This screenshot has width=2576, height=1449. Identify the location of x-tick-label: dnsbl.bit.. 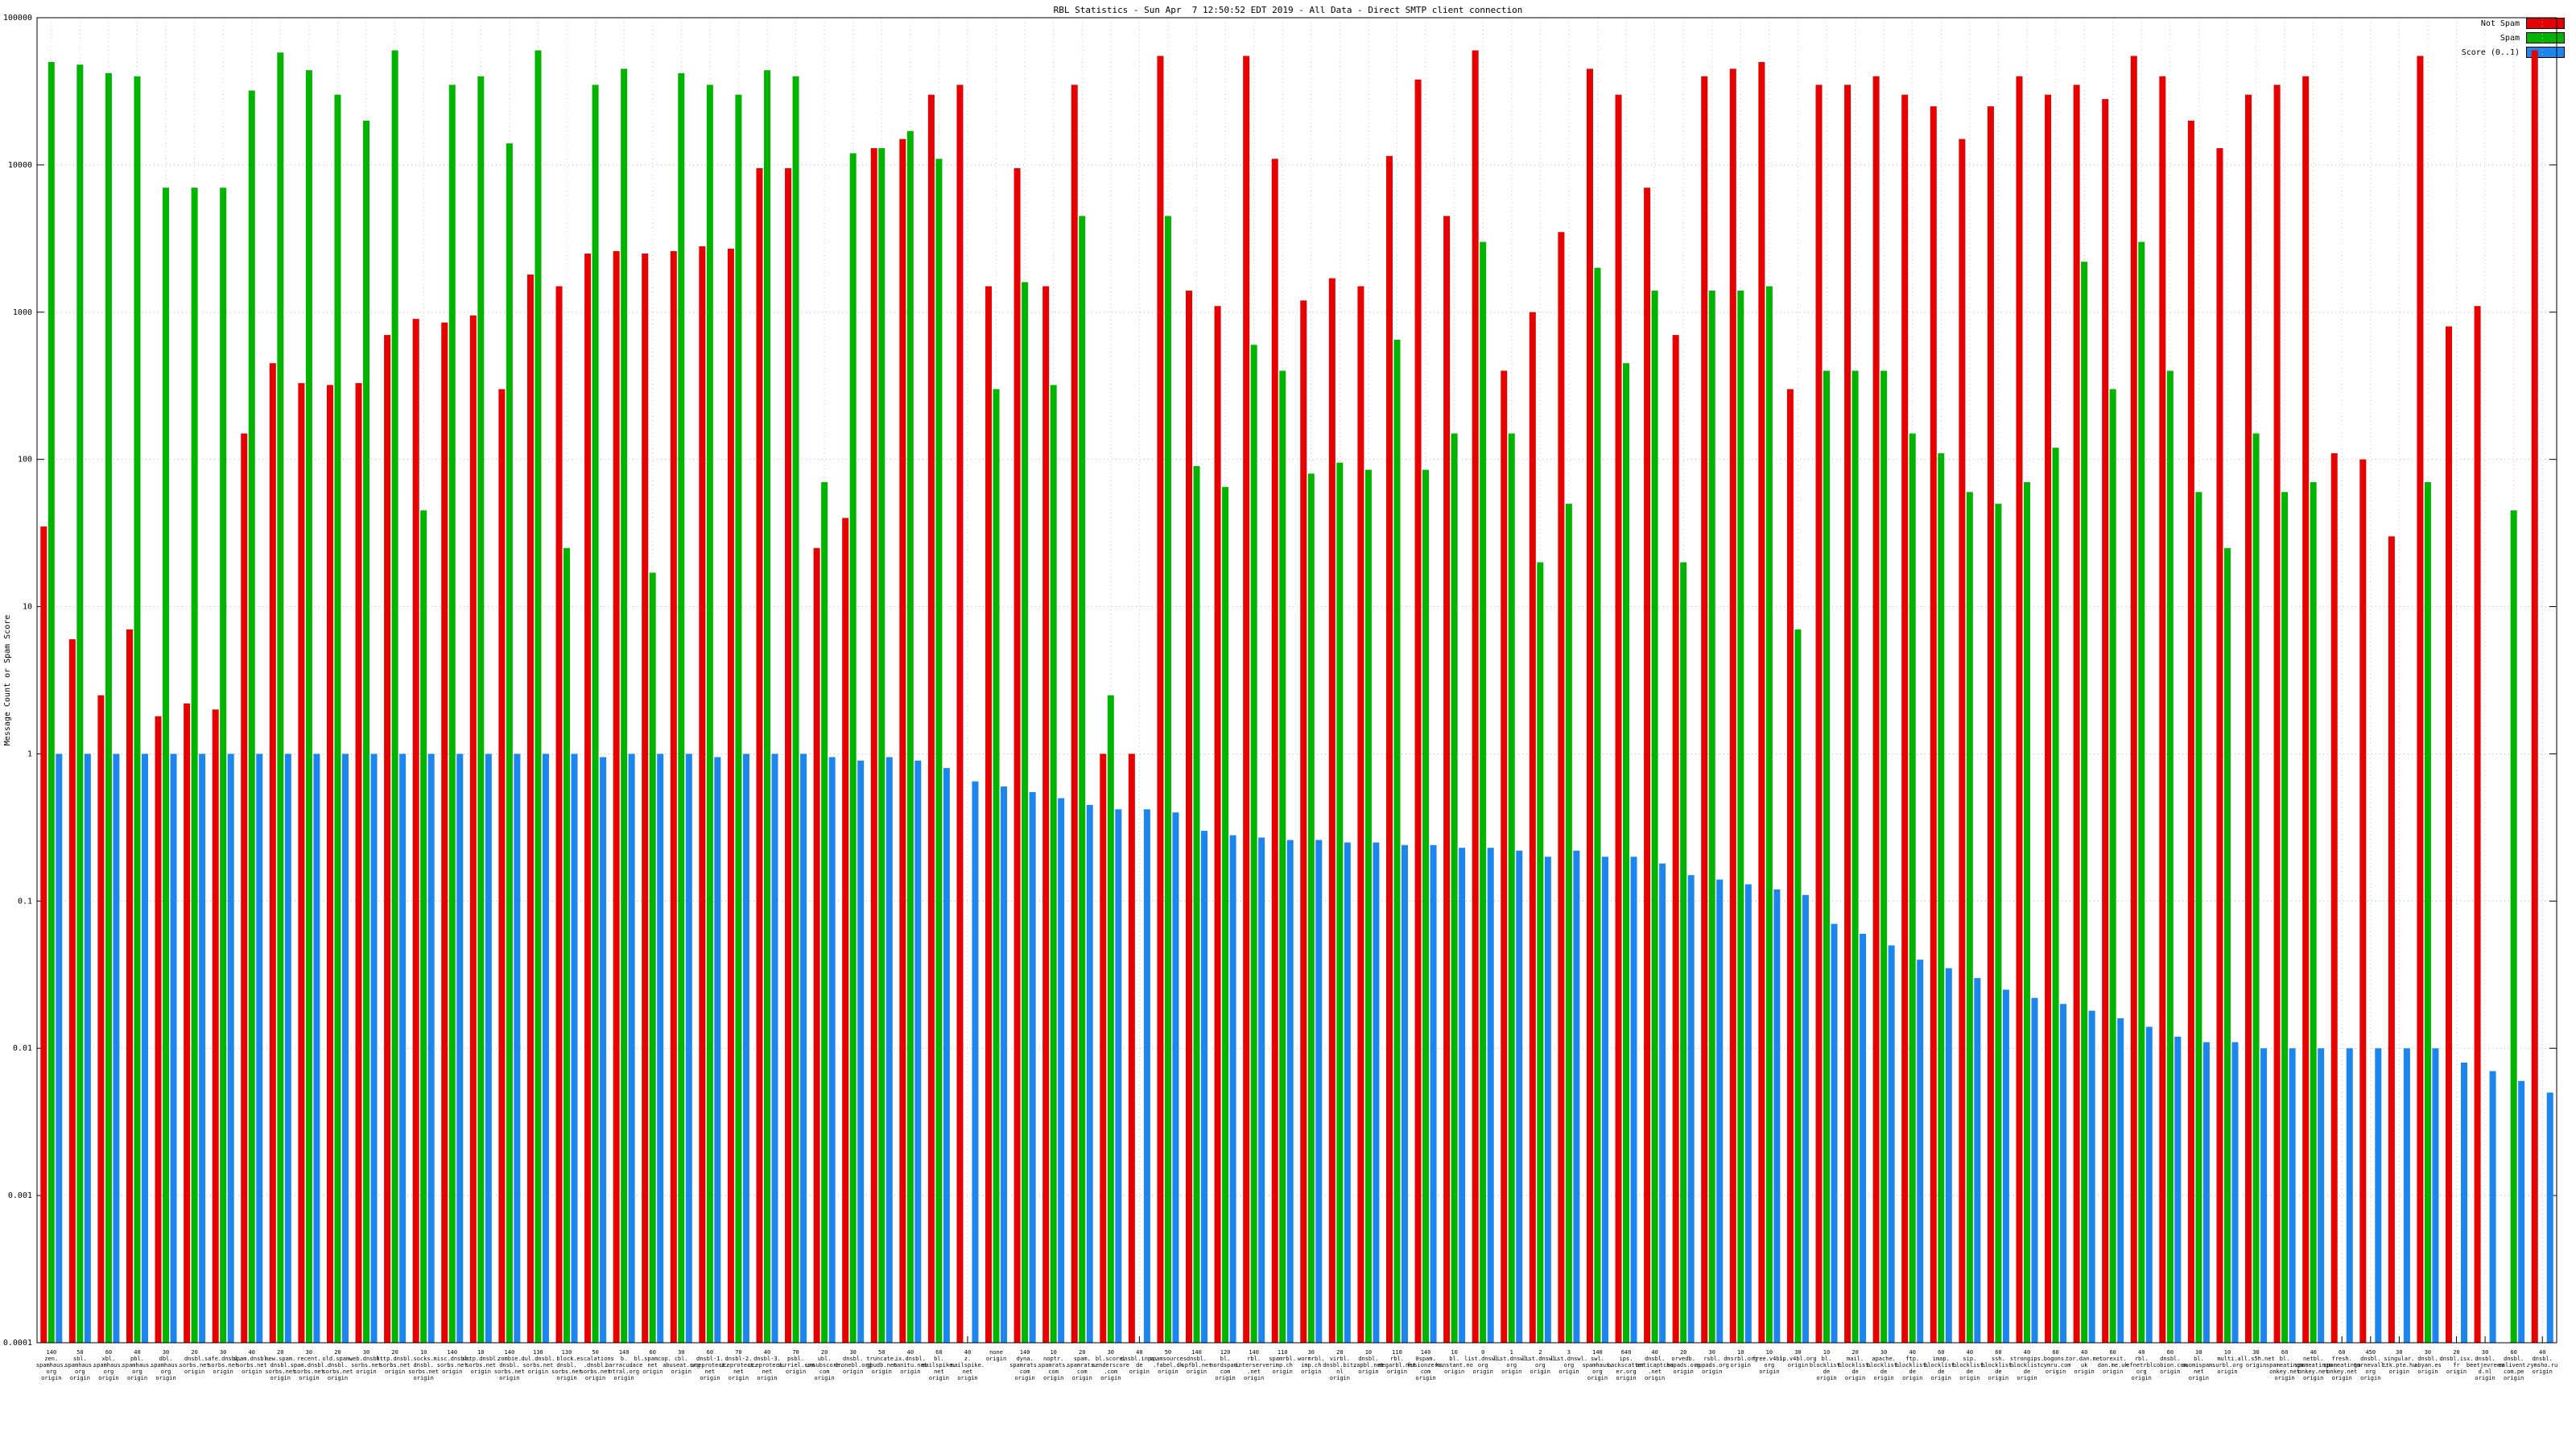
(1339, 1365).